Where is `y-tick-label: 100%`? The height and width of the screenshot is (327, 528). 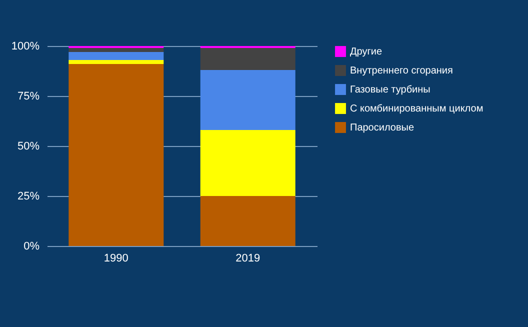
y-tick-label: 100% is located at coordinates (25, 46).